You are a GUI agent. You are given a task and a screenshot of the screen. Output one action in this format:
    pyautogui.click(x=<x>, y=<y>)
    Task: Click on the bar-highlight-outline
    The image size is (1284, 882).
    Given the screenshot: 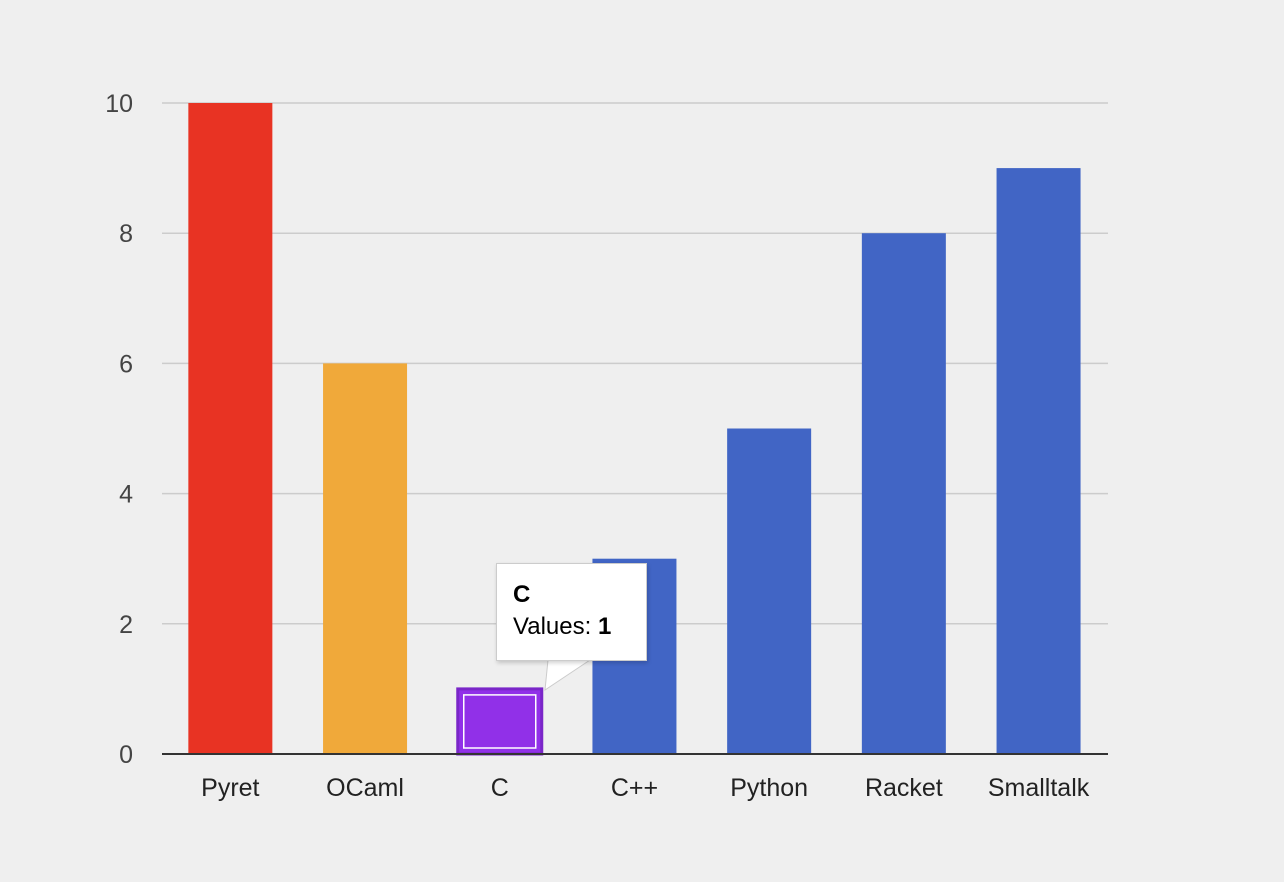 What is the action you would take?
    pyautogui.click(x=500, y=721)
    